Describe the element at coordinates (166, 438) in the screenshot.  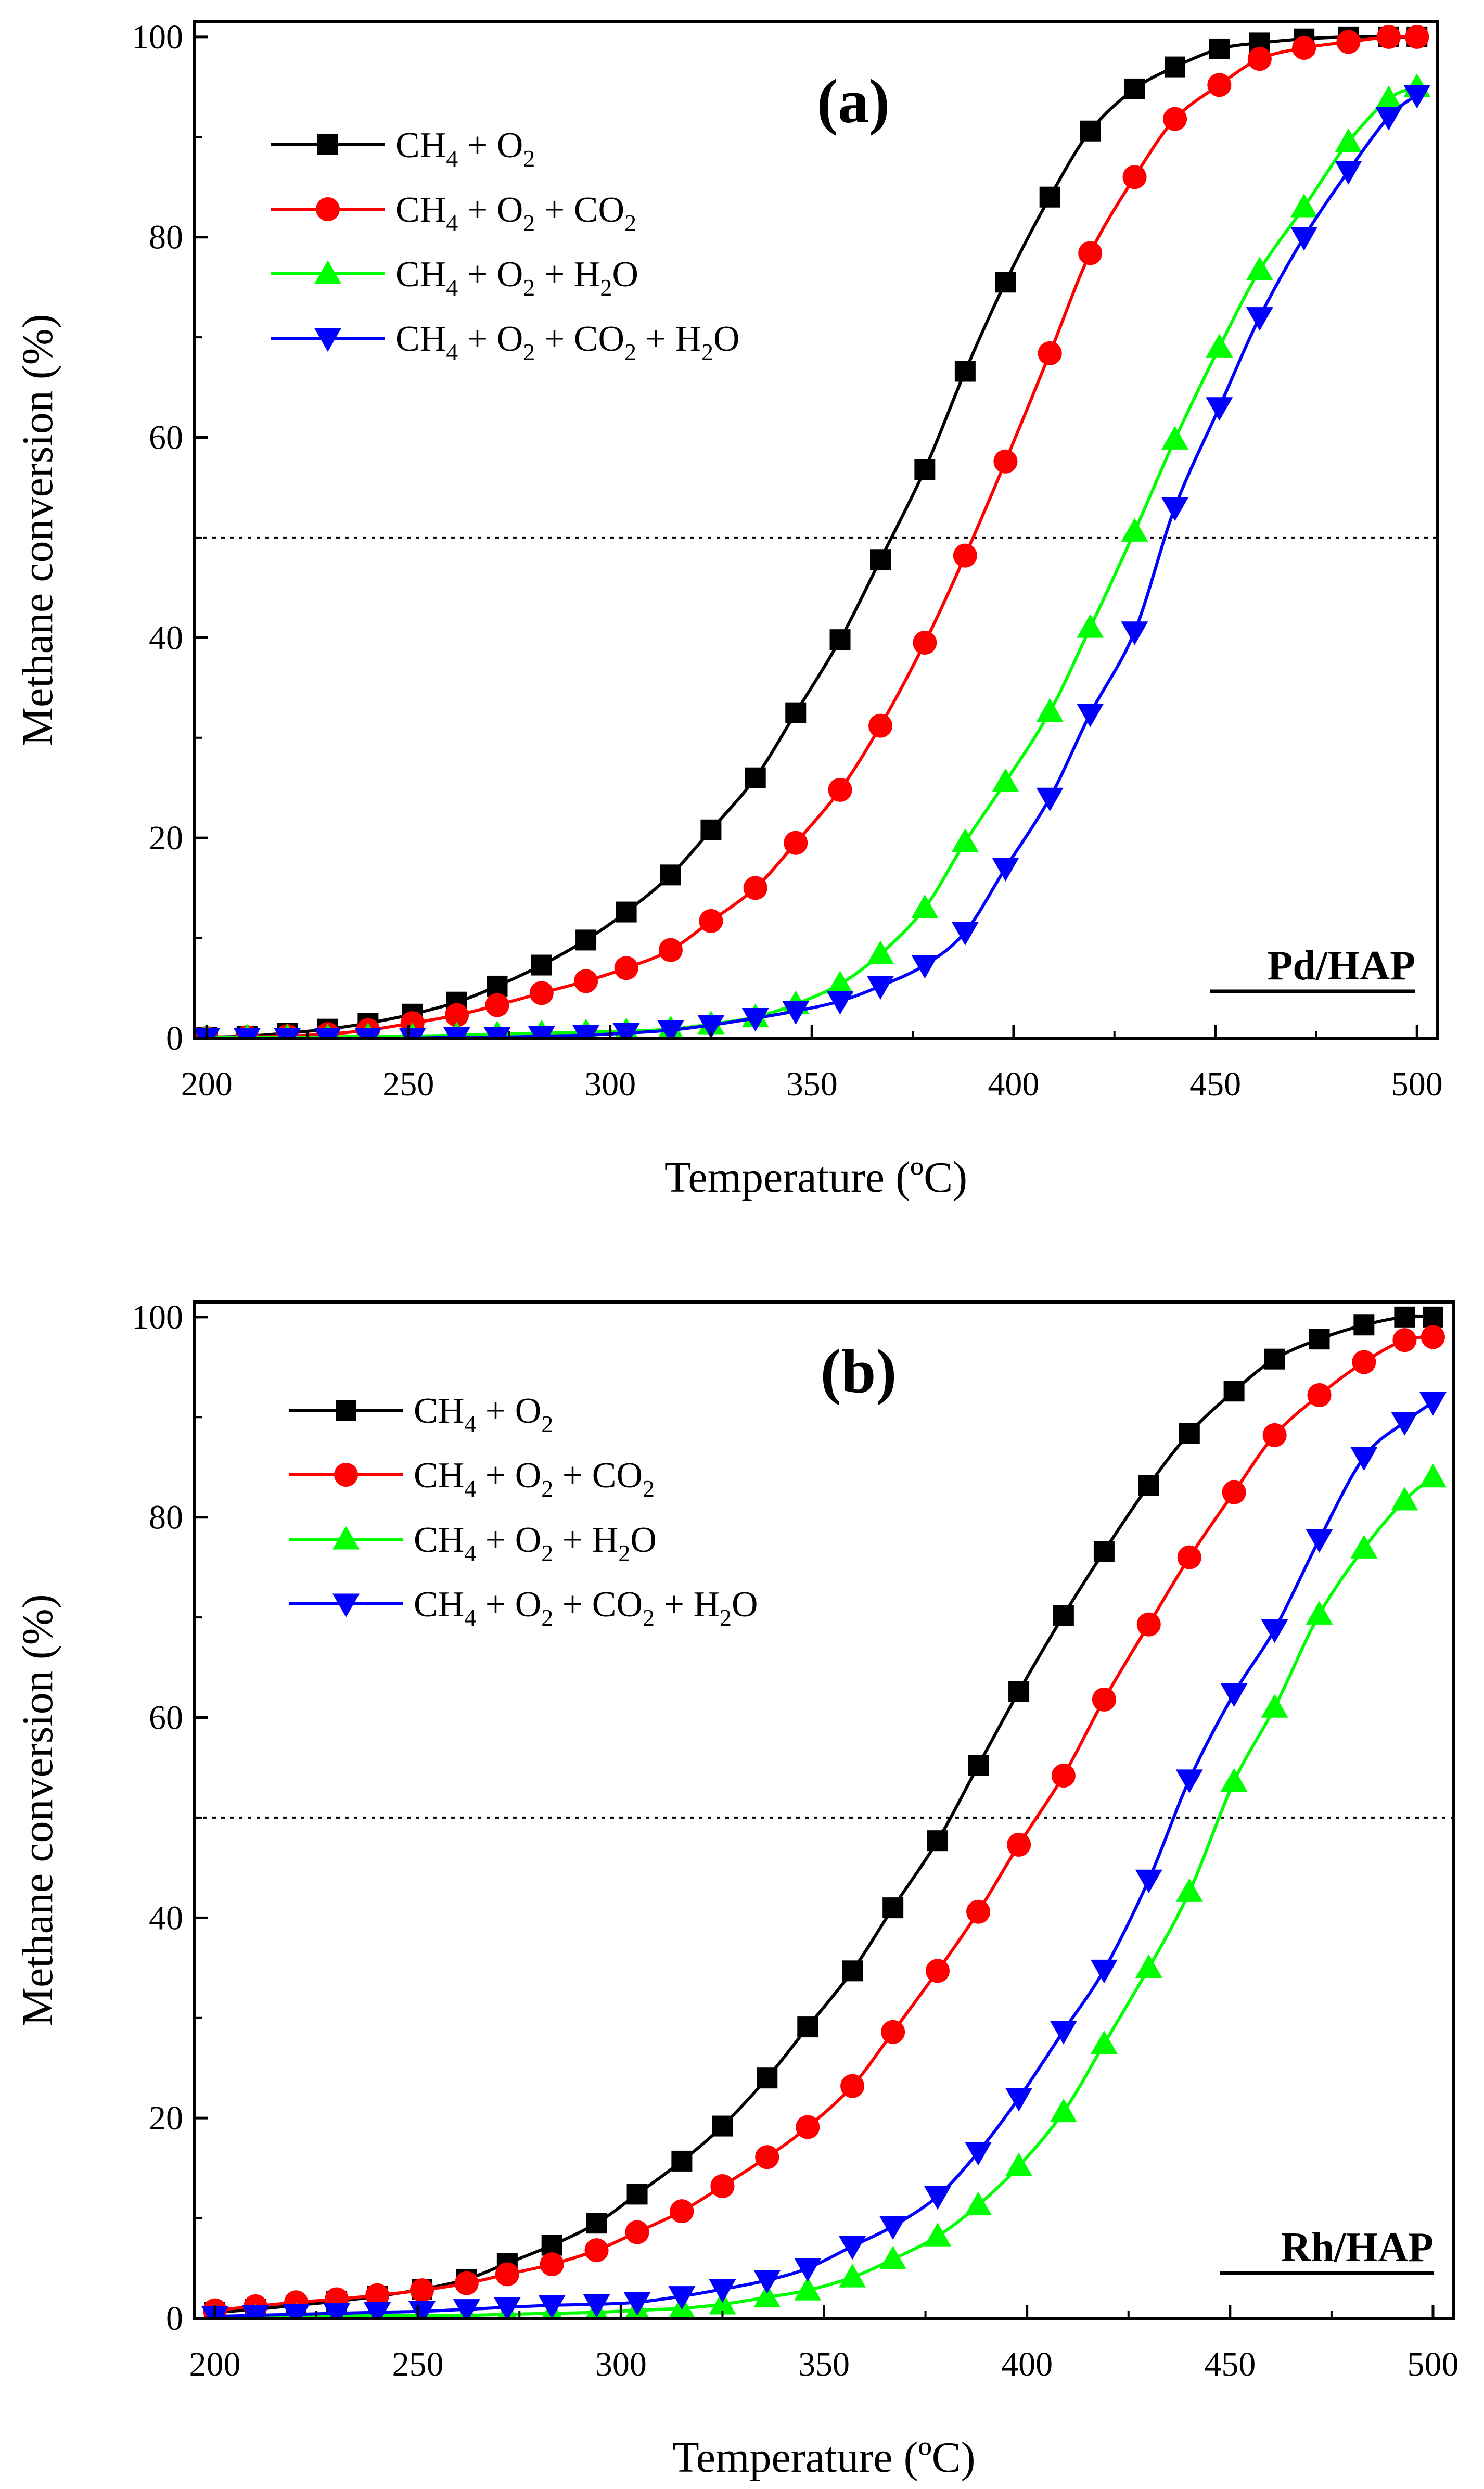
I see `y-tick-label: 60` at that location.